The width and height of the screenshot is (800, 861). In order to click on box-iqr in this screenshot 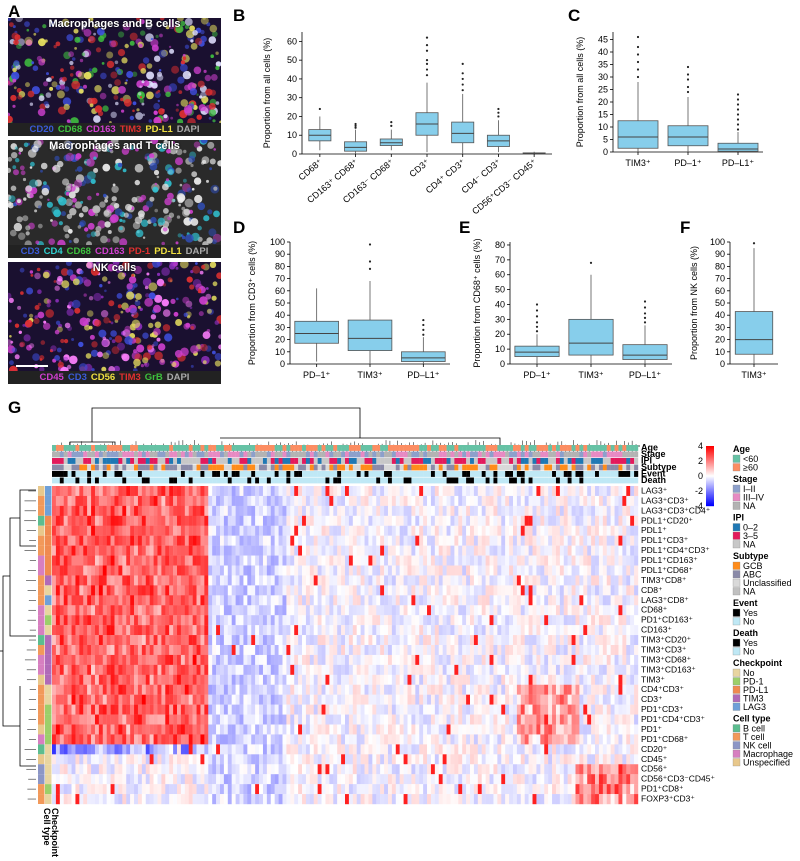, I will do `click(688, 136)`.